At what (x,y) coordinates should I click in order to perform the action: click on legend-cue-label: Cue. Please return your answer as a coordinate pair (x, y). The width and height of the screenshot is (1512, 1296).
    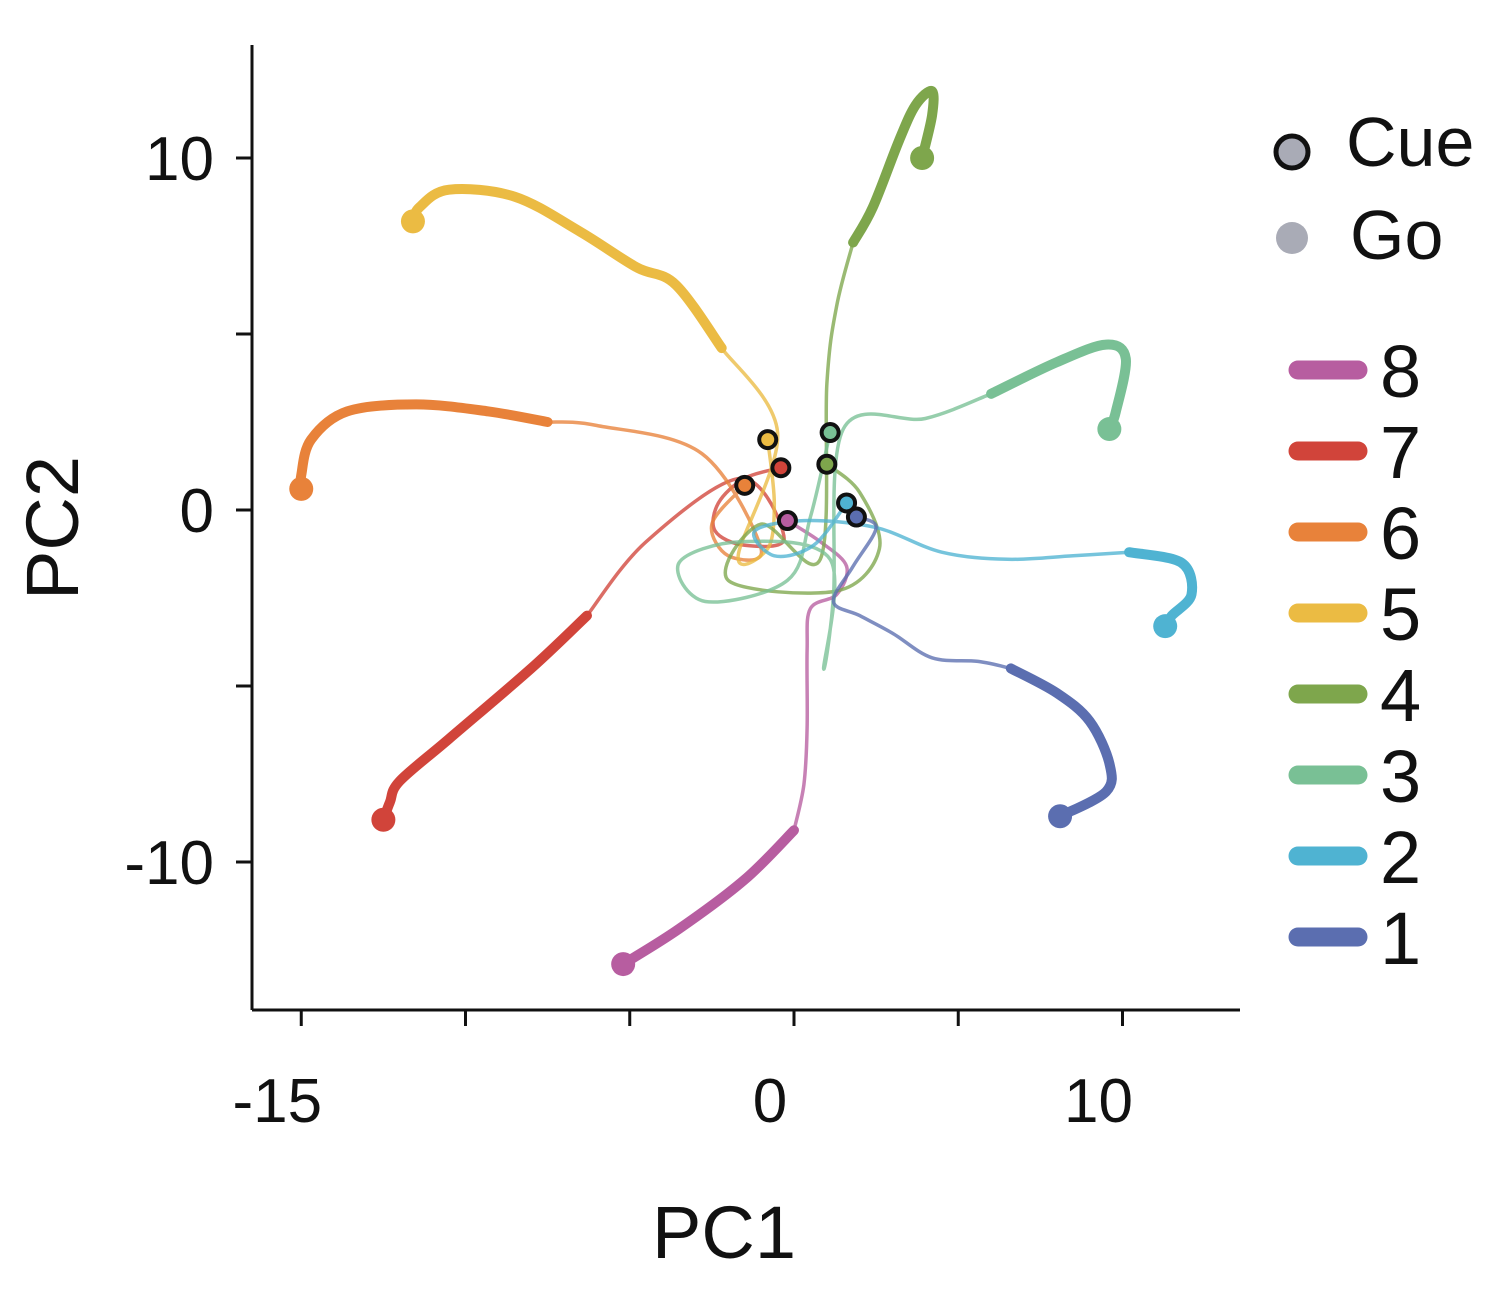
    Looking at the image, I should click on (1410, 142).